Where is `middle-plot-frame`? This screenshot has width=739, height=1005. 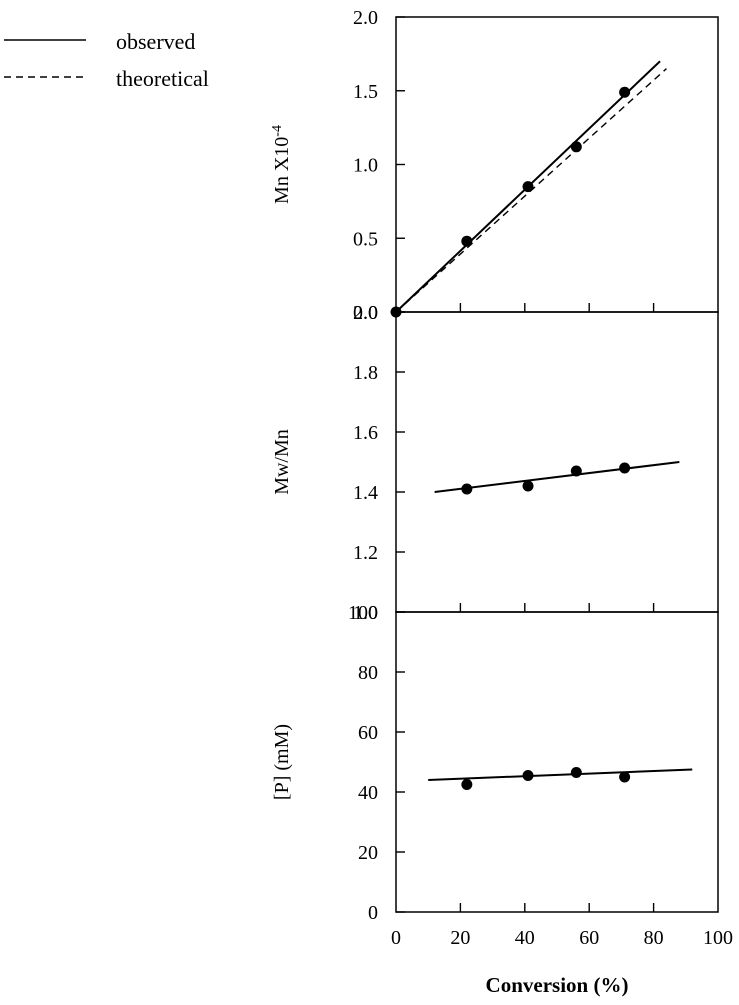 middle-plot-frame is located at coordinates (557, 462).